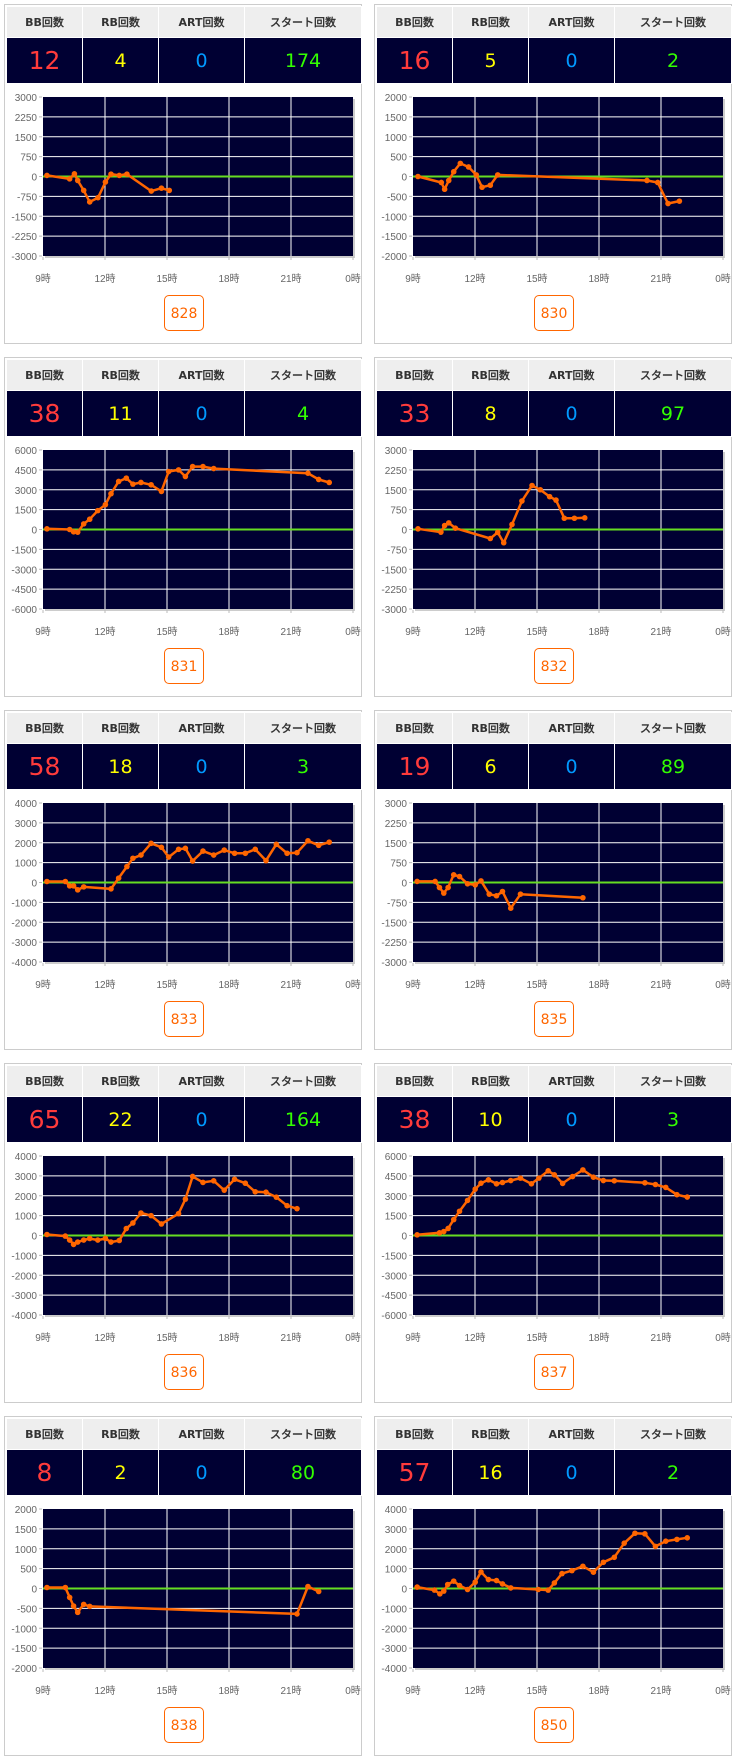  I want to click on machine-number-button: 828, so click(184, 313).